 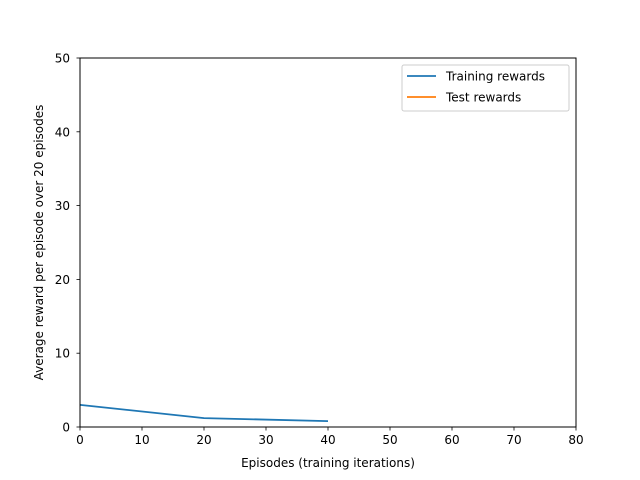 What do you see at coordinates (513, 440) in the screenshot?
I see `x-tick-label: 70` at bounding box center [513, 440].